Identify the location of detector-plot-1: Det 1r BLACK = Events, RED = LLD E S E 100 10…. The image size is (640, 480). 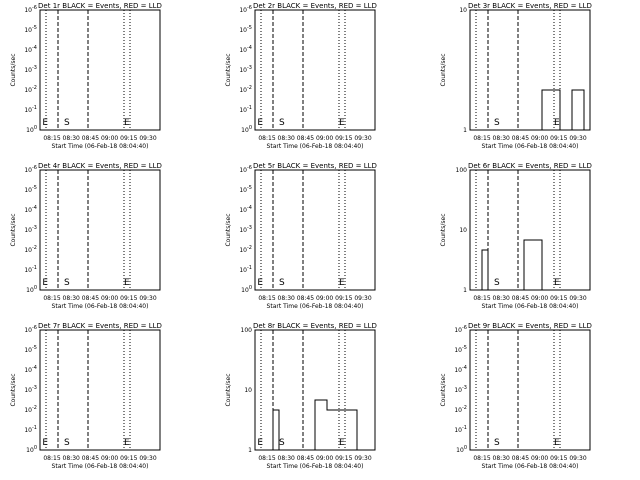
(86, 76).